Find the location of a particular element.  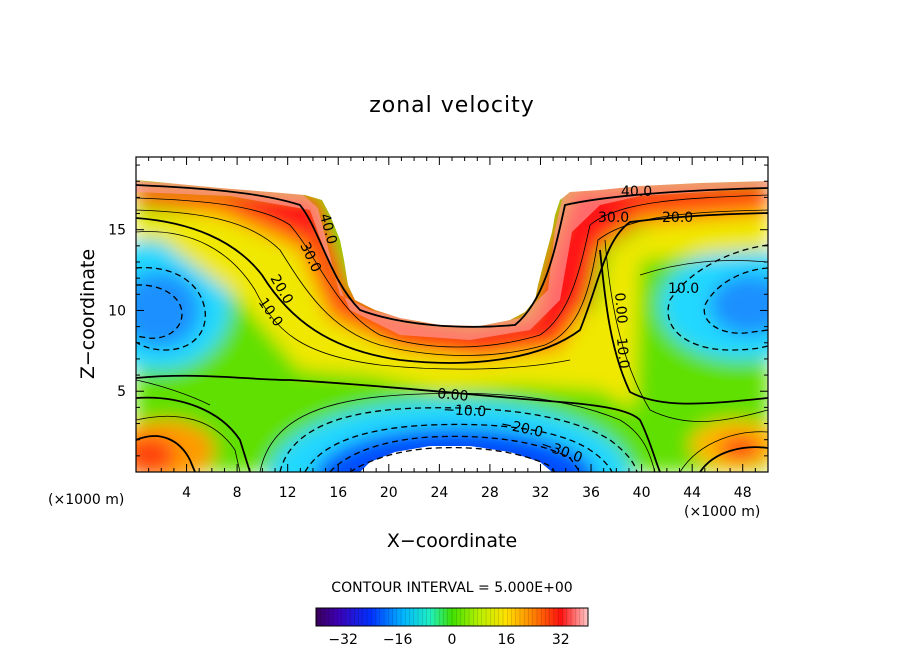

contour-label: 20.0 is located at coordinates (677, 218).